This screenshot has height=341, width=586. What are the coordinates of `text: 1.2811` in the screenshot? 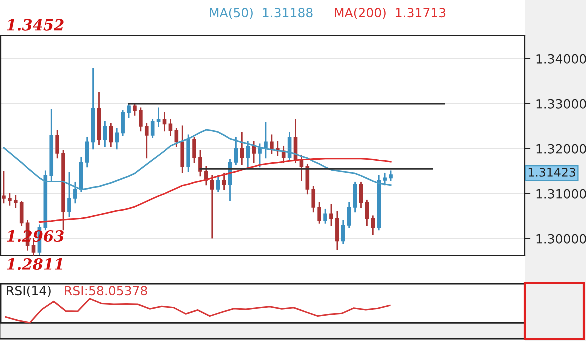 It's located at (34, 264).